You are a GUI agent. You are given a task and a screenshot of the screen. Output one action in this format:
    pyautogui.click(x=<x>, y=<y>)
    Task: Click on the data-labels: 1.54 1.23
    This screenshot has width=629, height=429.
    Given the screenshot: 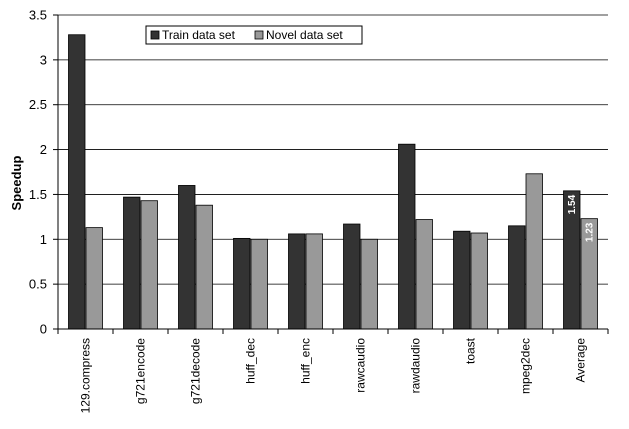 What is the action you would take?
    pyautogui.click(x=581, y=218)
    